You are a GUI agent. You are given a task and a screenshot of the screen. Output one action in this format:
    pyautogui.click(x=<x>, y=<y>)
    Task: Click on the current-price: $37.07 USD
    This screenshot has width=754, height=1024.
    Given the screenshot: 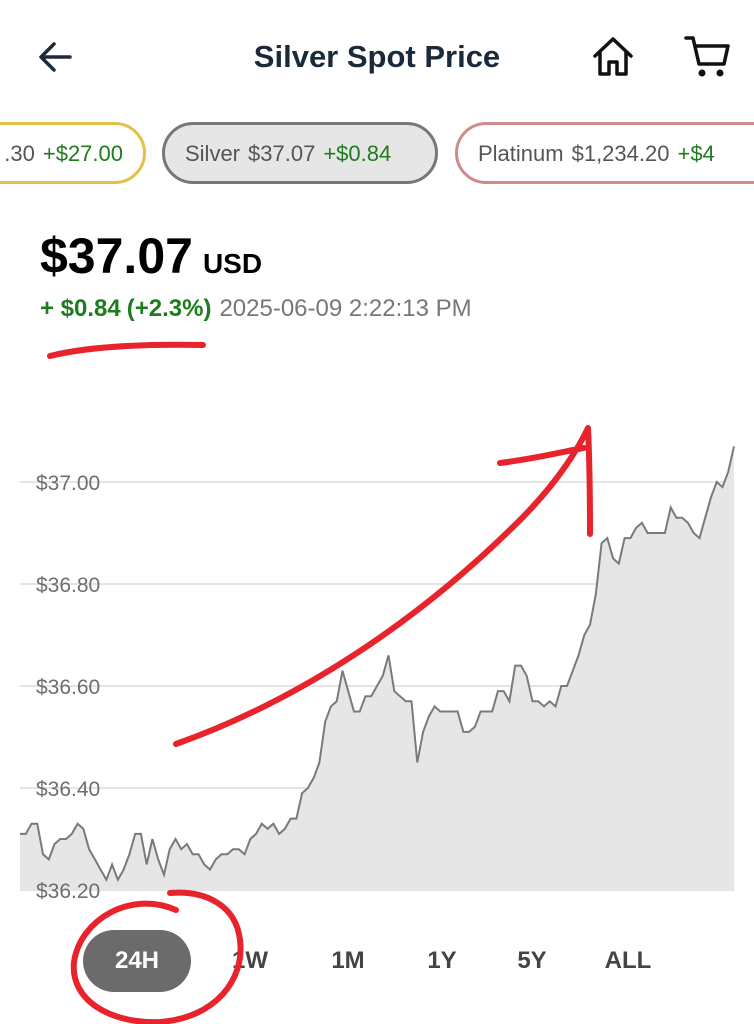 What is the action you would take?
    pyautogui.click(x=151, y=260)
    